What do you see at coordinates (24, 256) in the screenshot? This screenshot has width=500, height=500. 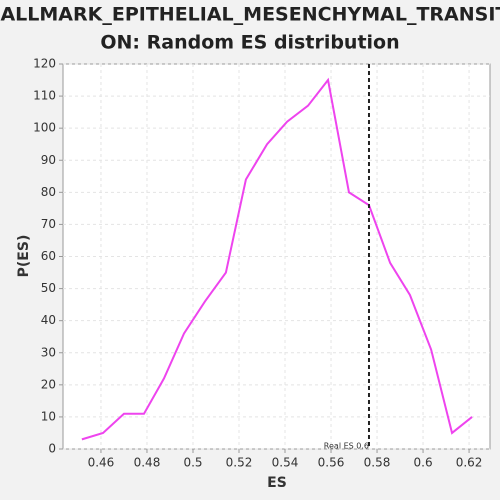 I see `y-axis-label: P(ES)` at bounding box center [24, 256].